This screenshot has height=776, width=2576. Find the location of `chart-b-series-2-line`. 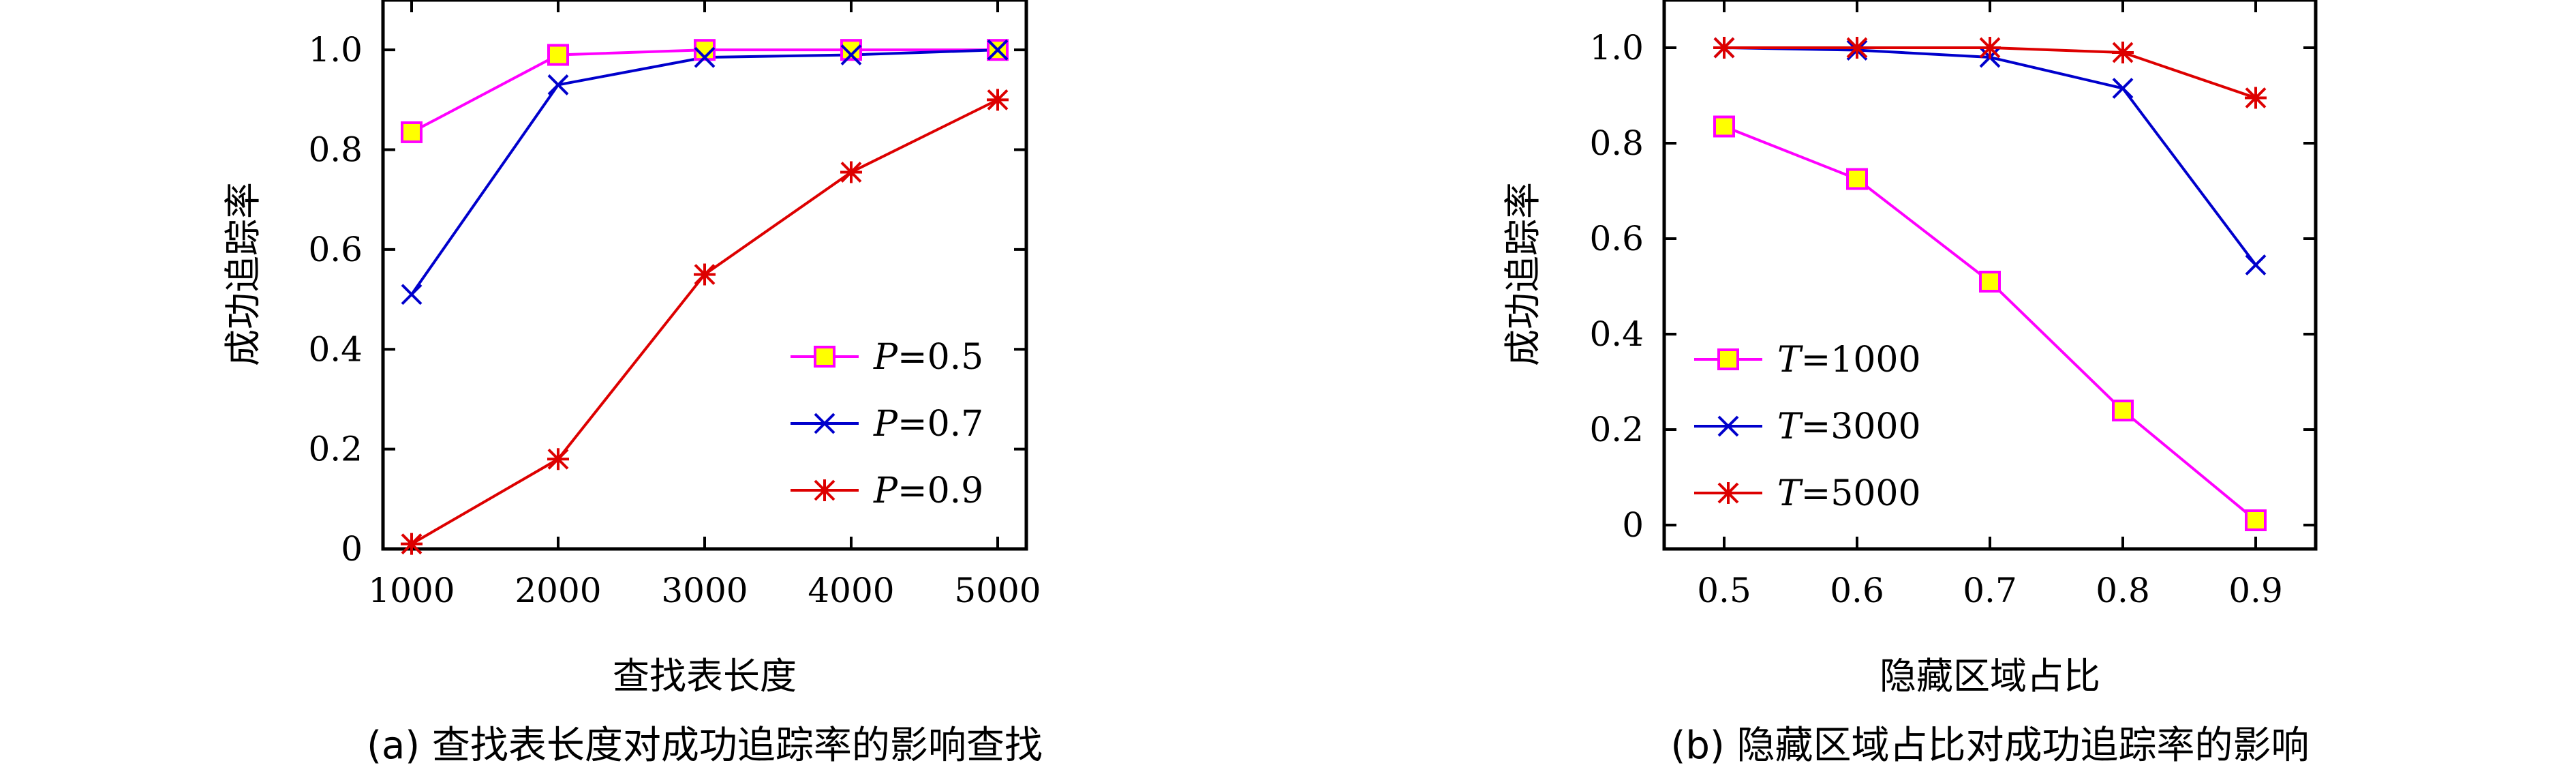

chart-b-series-2-line is located at coordinates (1990, 156).